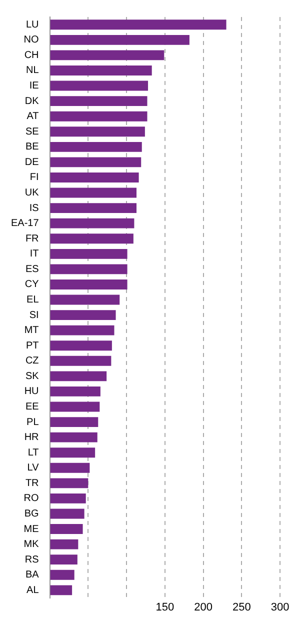 Image resolution: width=302 pixels, height=625 pixels. I want to click on y-tick-label: LU, so click(32, 24).